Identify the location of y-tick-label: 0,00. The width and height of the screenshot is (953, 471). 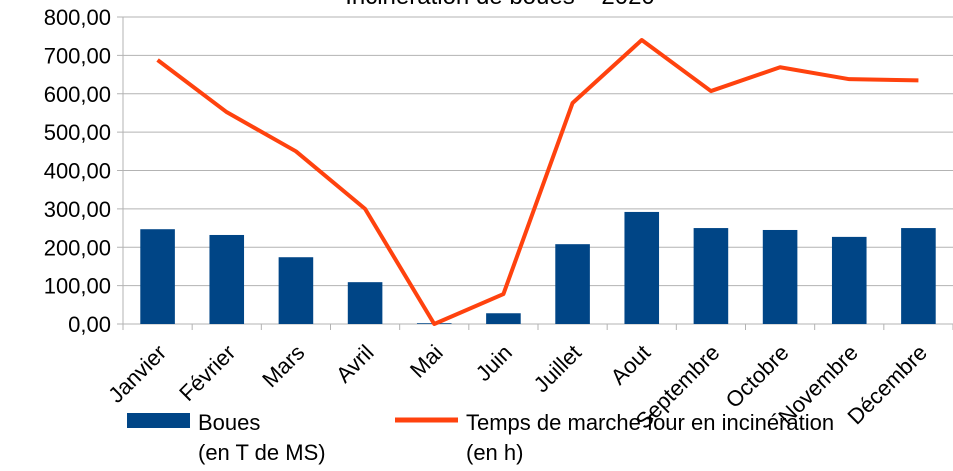
(89, 324).